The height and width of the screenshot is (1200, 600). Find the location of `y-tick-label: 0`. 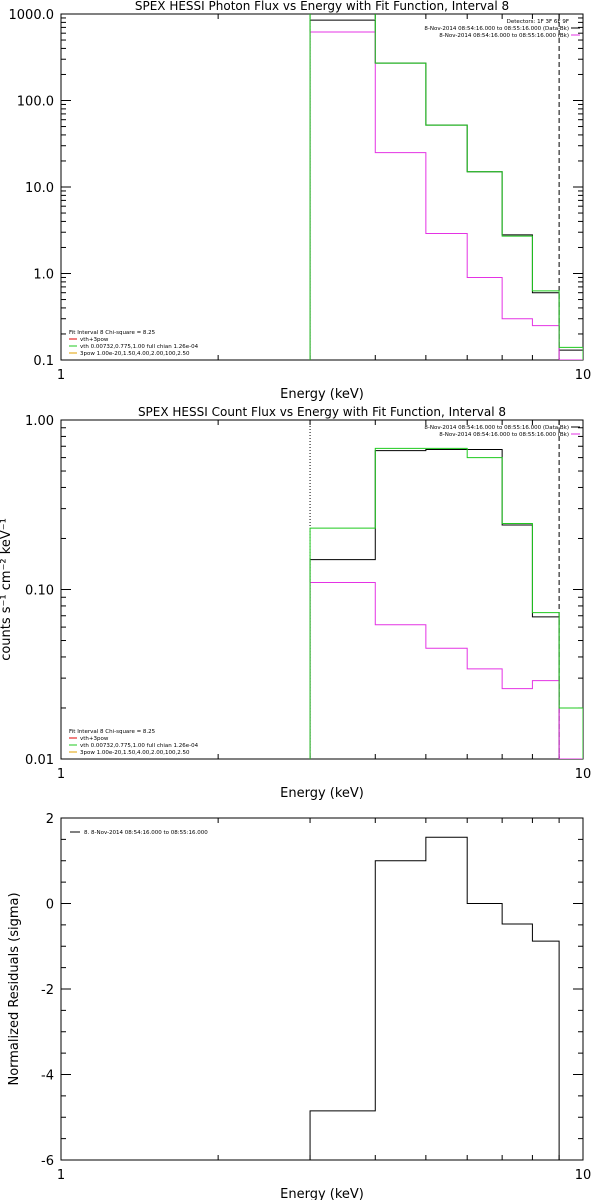

y-tick-label: 0 is located at coordinates (50, 905).